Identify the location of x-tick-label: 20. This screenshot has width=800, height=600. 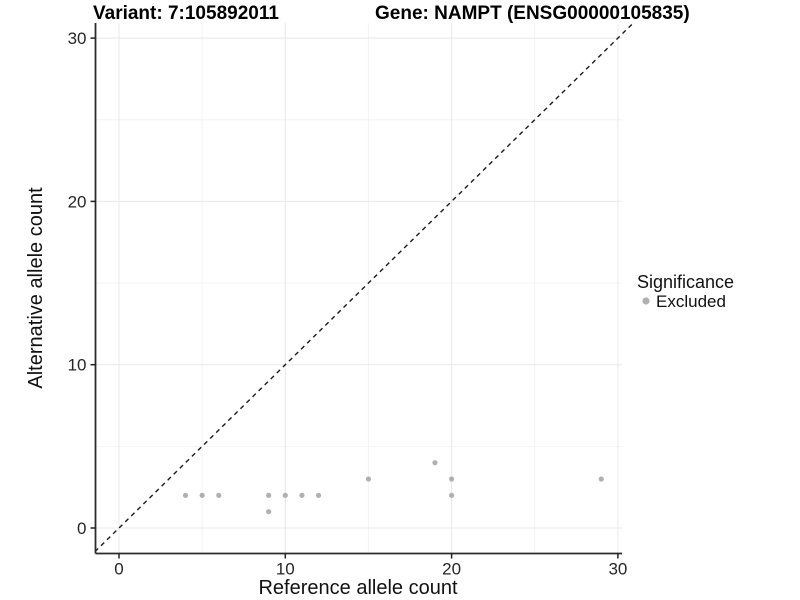
(451, 569).